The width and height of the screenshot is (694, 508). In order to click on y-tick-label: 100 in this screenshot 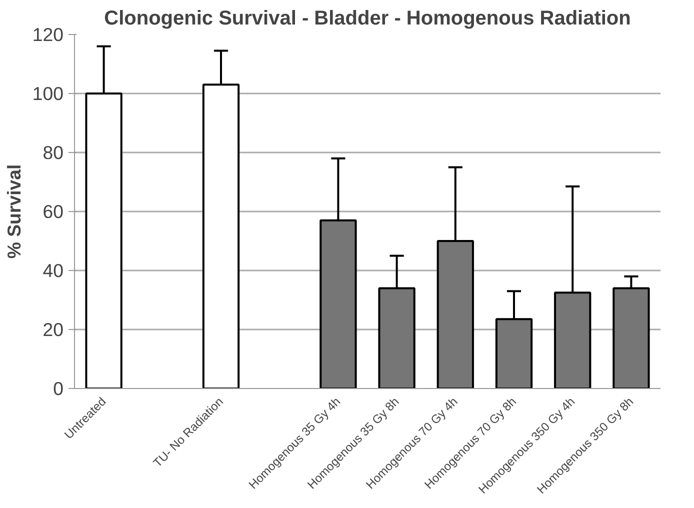, I will do `click(48, 93)`.